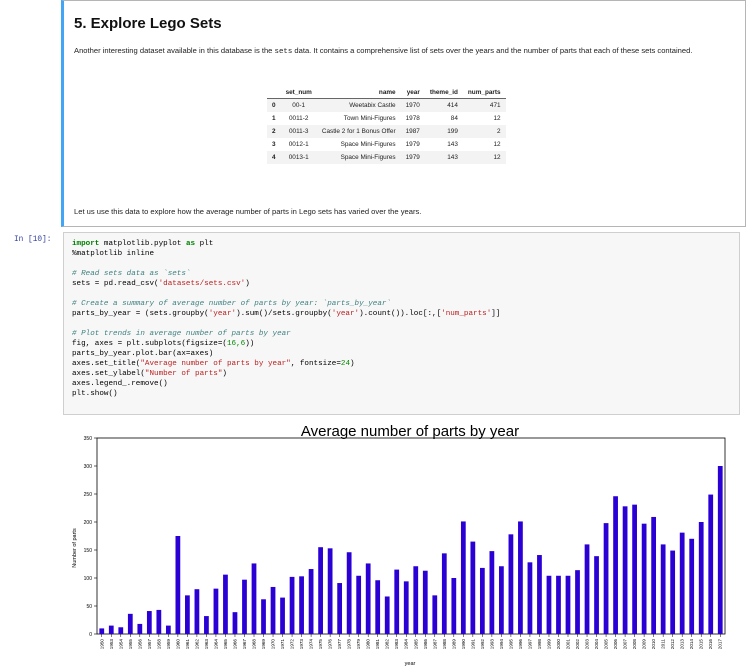  Describe the element at coordinates (301, 644) in the screenshot. I see `x-tick-label: 1973` at that location.